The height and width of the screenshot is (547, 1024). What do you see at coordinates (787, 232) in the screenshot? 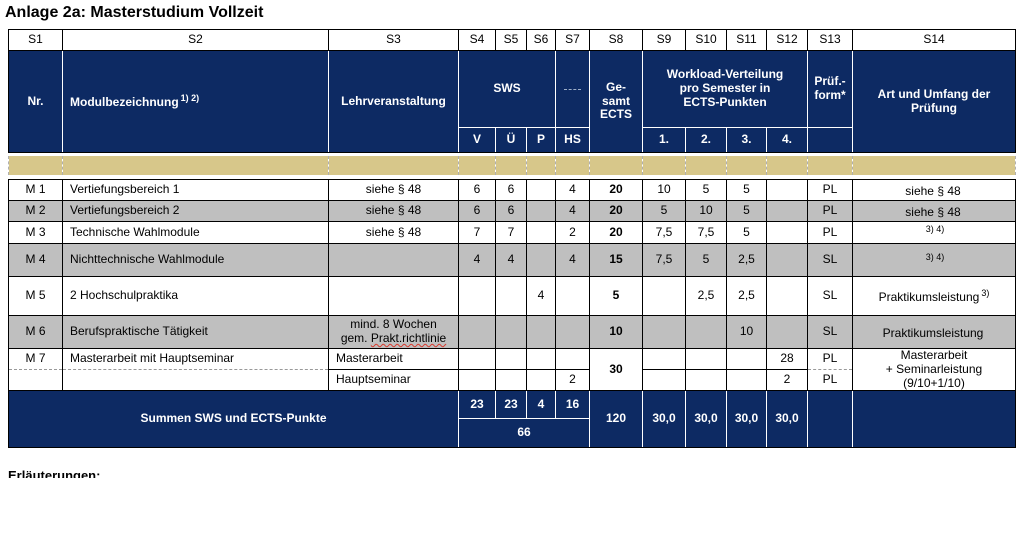
I see `m3-sem4` at bounding box center [787, 232].